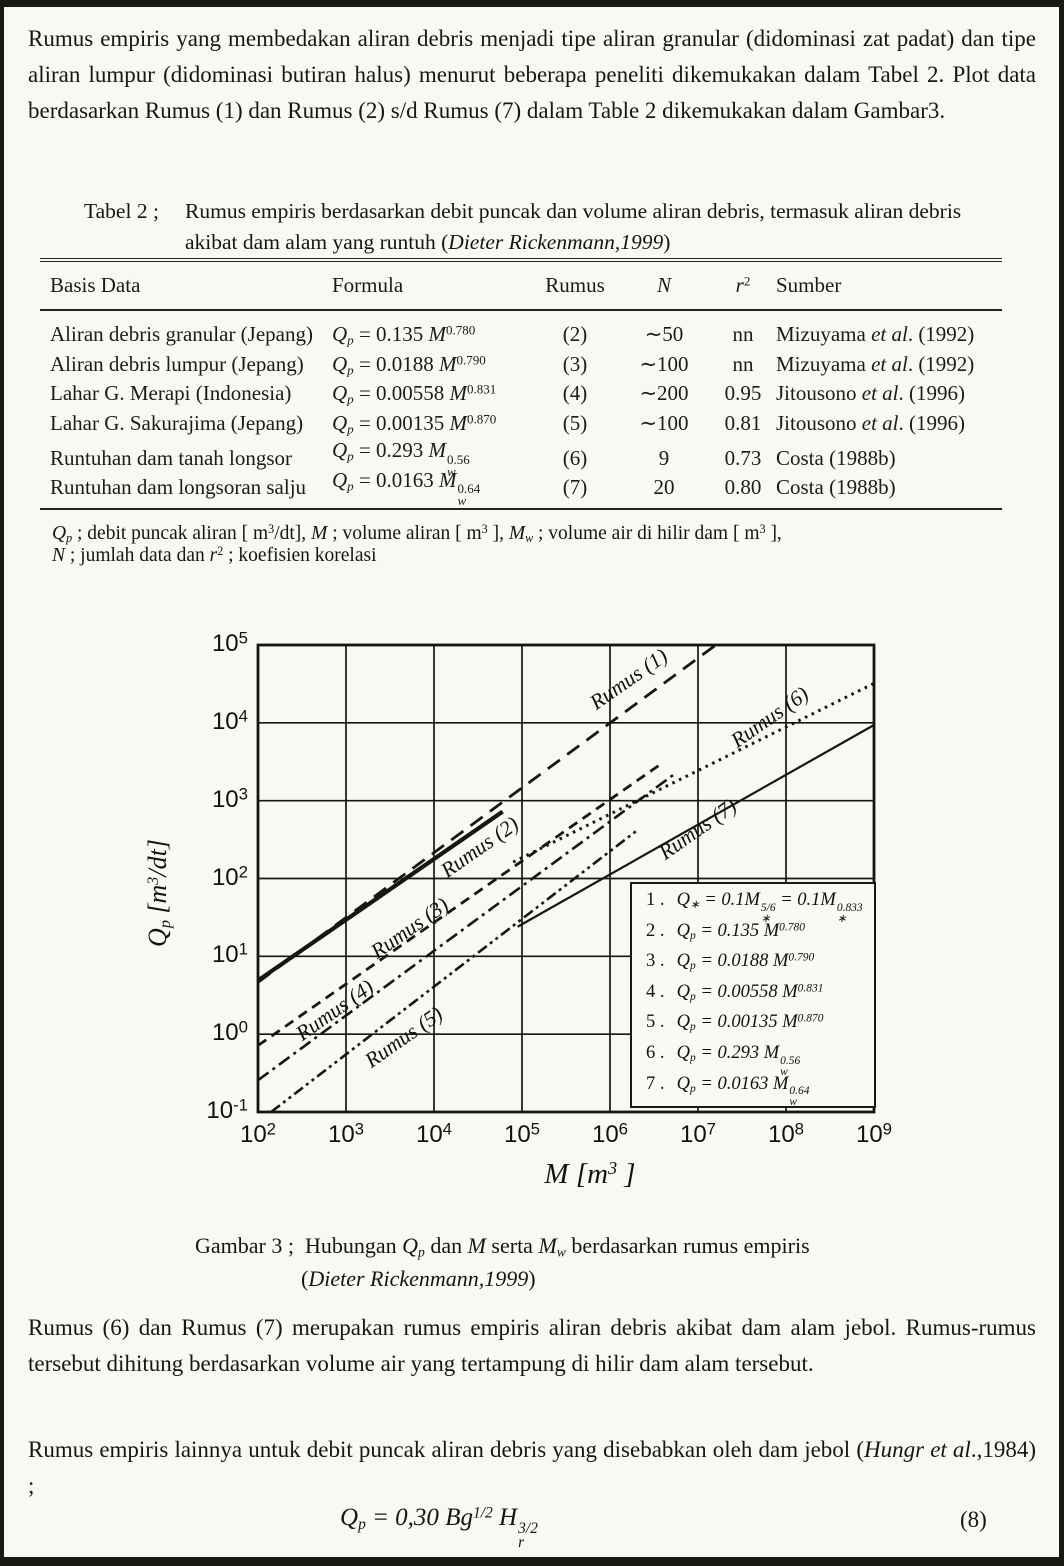  What do you see at coordinates (735, 992) in the screenshot?
I see `legend-entry: 4 . Qp = 0.00558 M0.831` at bounding box center [735, 992].